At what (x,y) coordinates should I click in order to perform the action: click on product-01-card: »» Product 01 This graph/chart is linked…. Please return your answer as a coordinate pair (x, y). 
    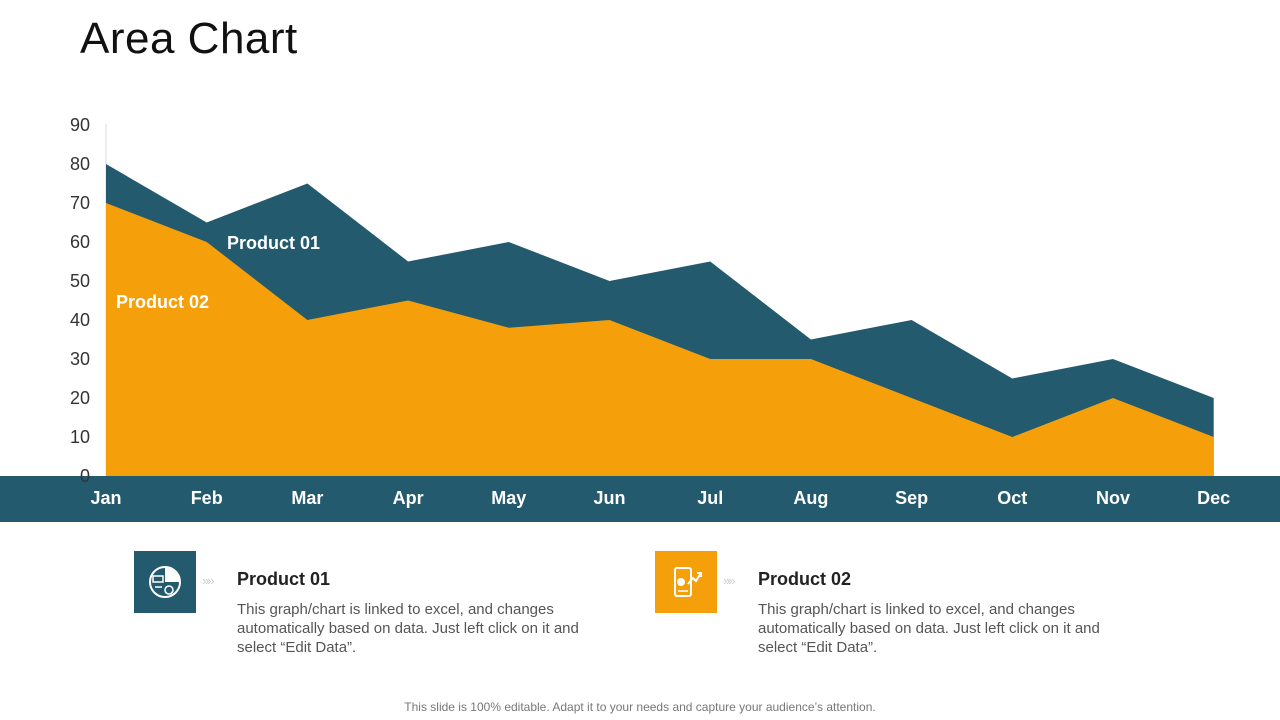
    Looking at the image, I should click on (369, 606).